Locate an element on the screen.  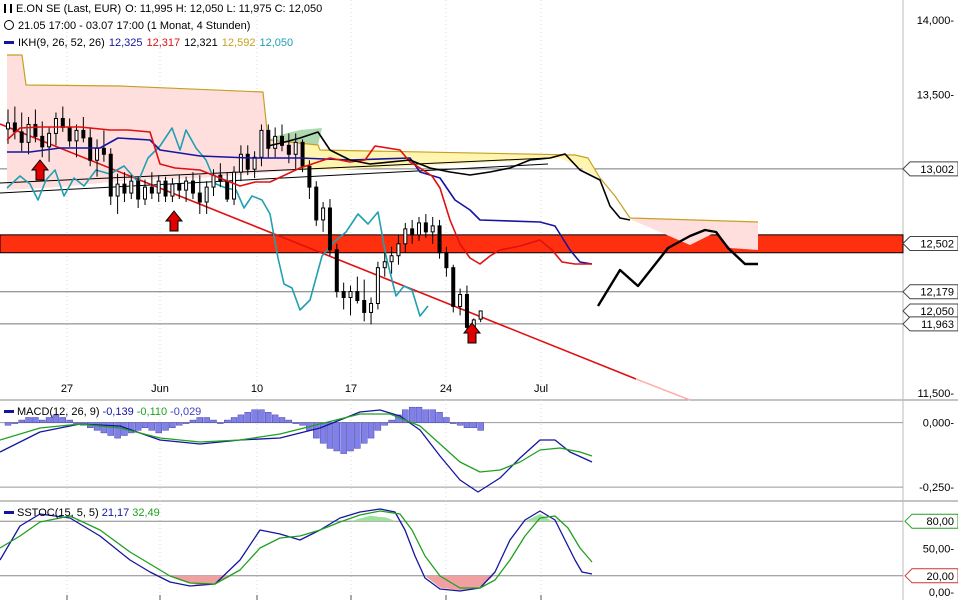
macd-y-tick: -0,250- is located at coordinates (936, 488).